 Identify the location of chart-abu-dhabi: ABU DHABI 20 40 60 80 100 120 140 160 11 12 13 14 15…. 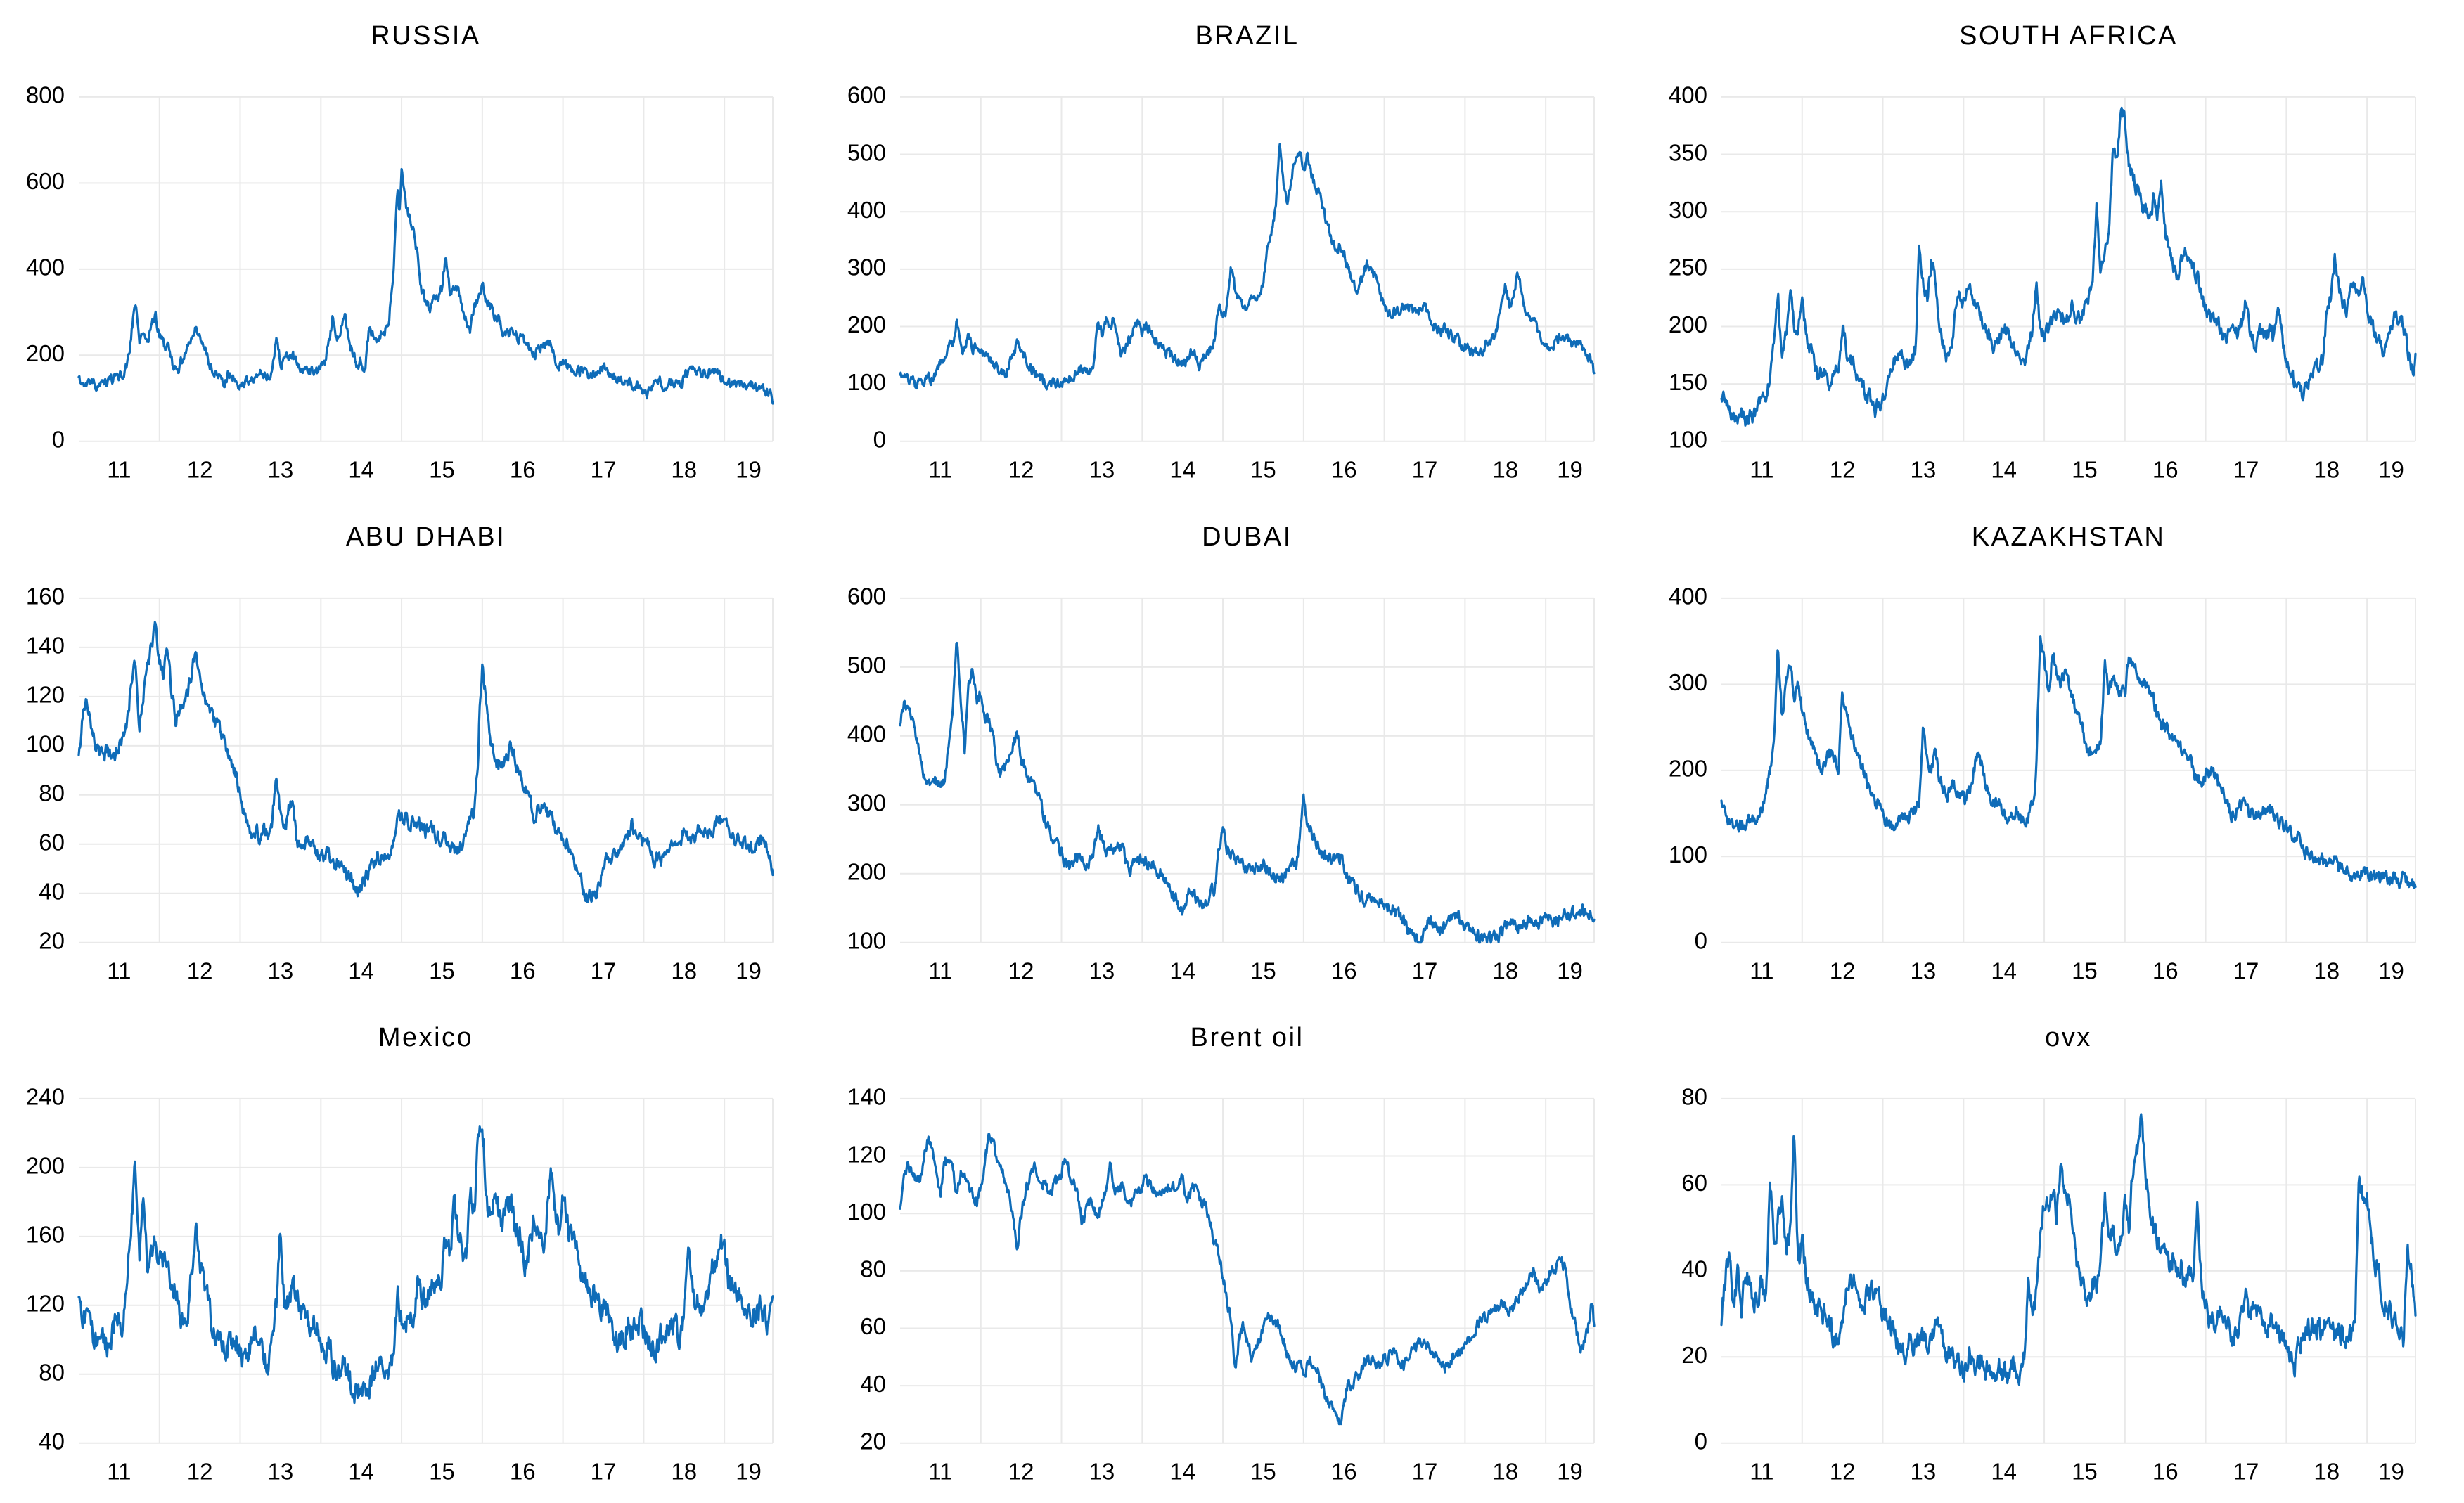
(410, 751).